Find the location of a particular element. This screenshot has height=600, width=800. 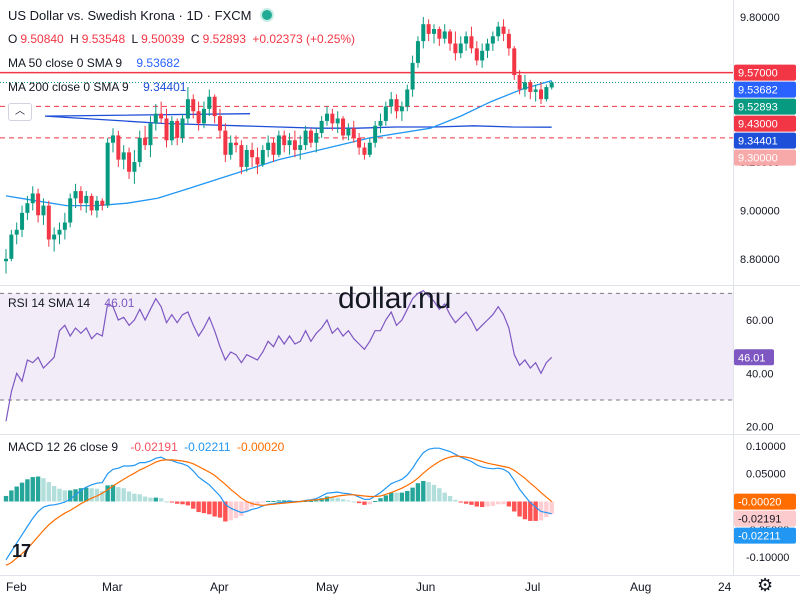

gear-icon: ⚙ is located at coordinates (765, 585).